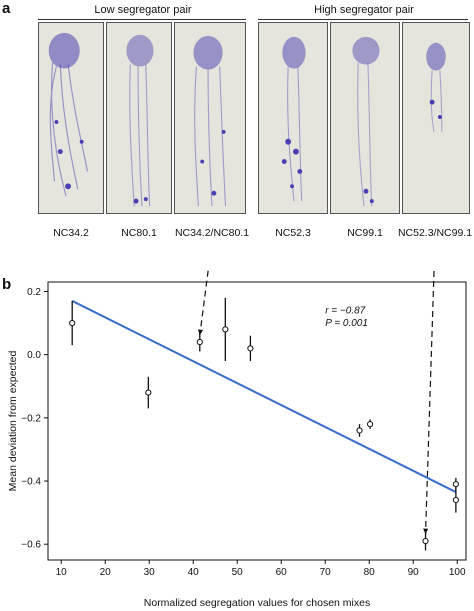  I want to click on x-tick-label: 10, so click(62, 572).